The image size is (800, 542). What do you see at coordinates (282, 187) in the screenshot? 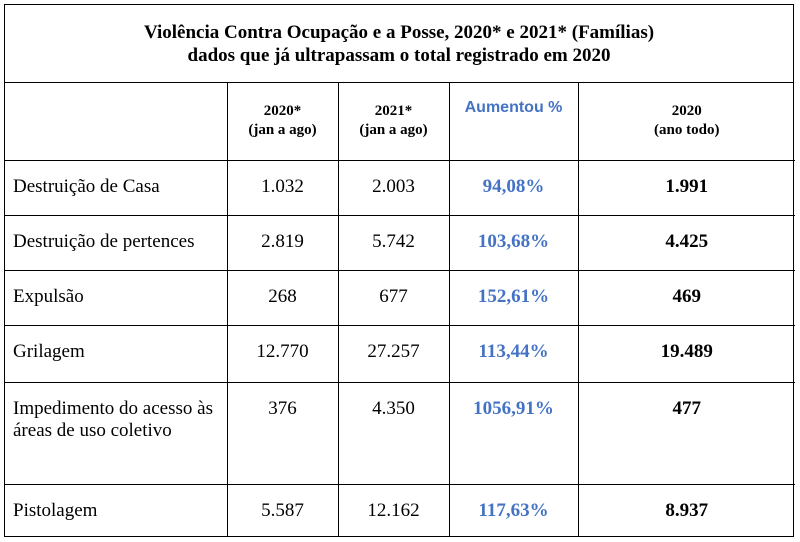
I see `value-2020-partial: 1.032` at bounding box center [282, 187].